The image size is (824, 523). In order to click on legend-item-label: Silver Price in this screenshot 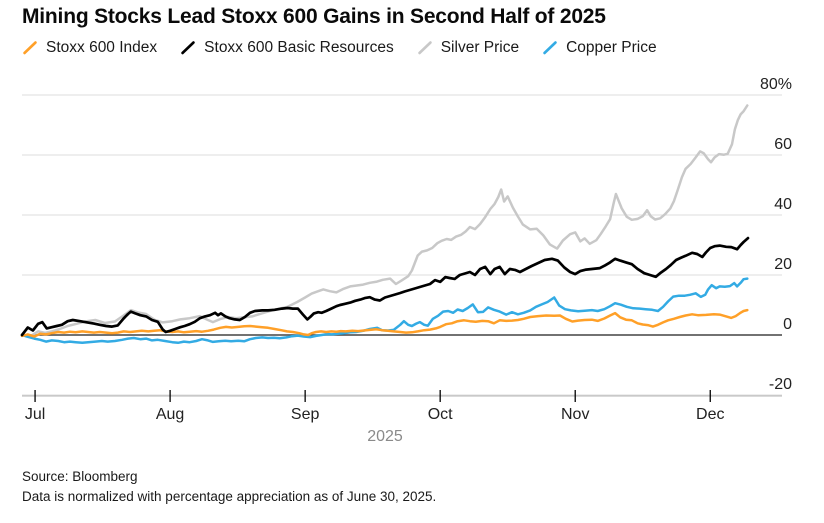, I will do `click(480, 47)`.